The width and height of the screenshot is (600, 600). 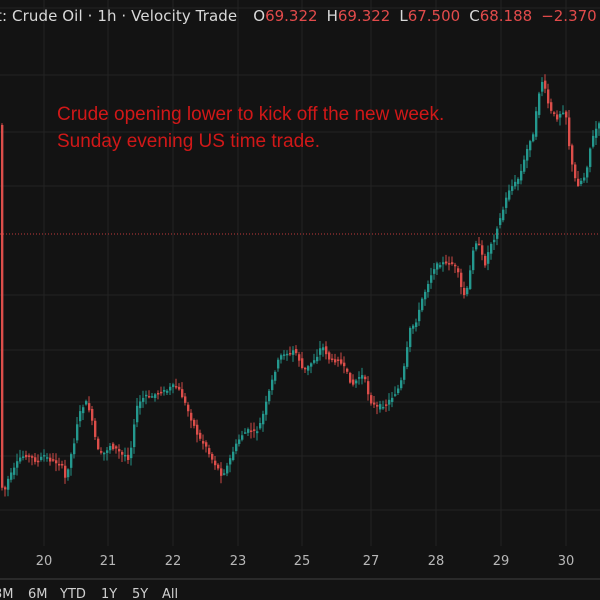 What do you see at coordinates (364, 16) in the screenshot?
I see `ohlc-value: 69.322` at bounding box center [364, 16].